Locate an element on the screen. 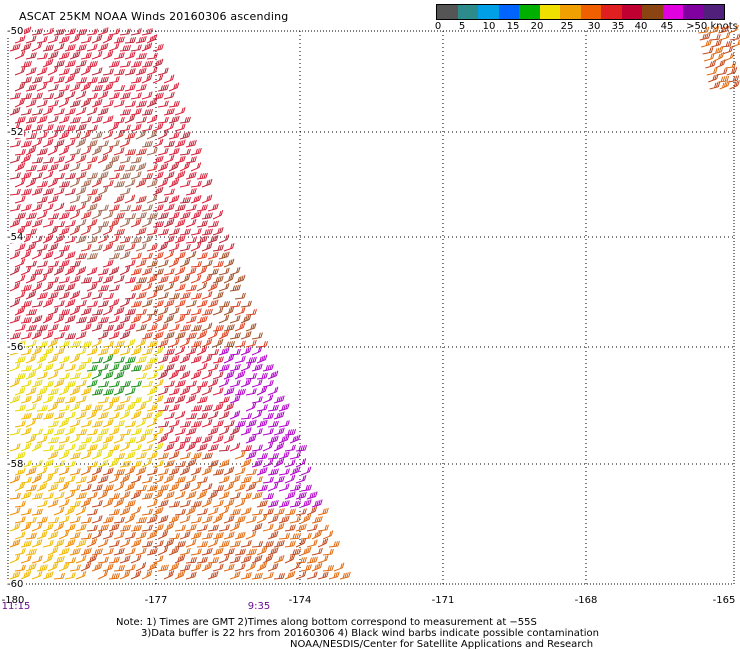 The width and height of the screenshot is (740, 650). colorbar-tick-label: 45 is located at coordinates (667, 26).